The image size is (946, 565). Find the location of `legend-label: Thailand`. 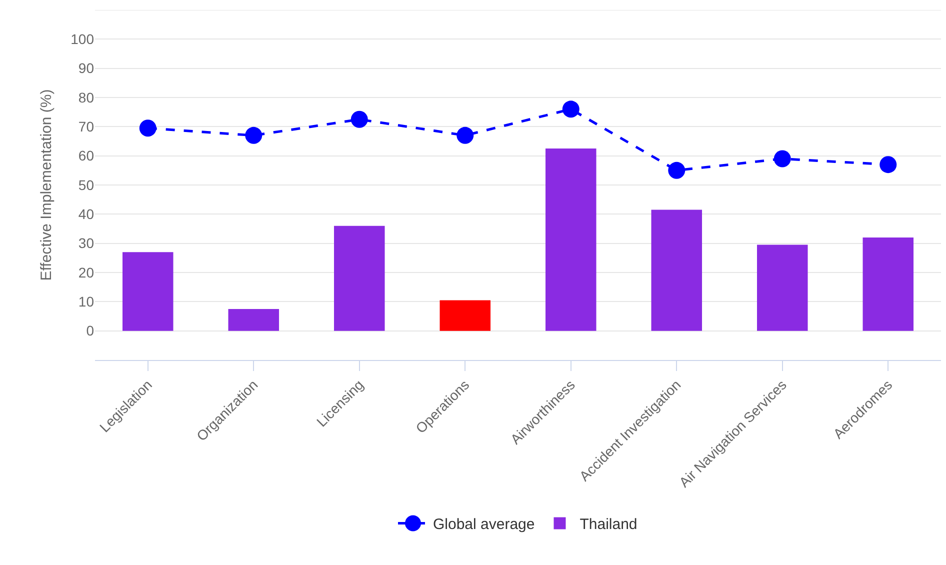

legend-label: Thailand is located at coordinates (609, 525).